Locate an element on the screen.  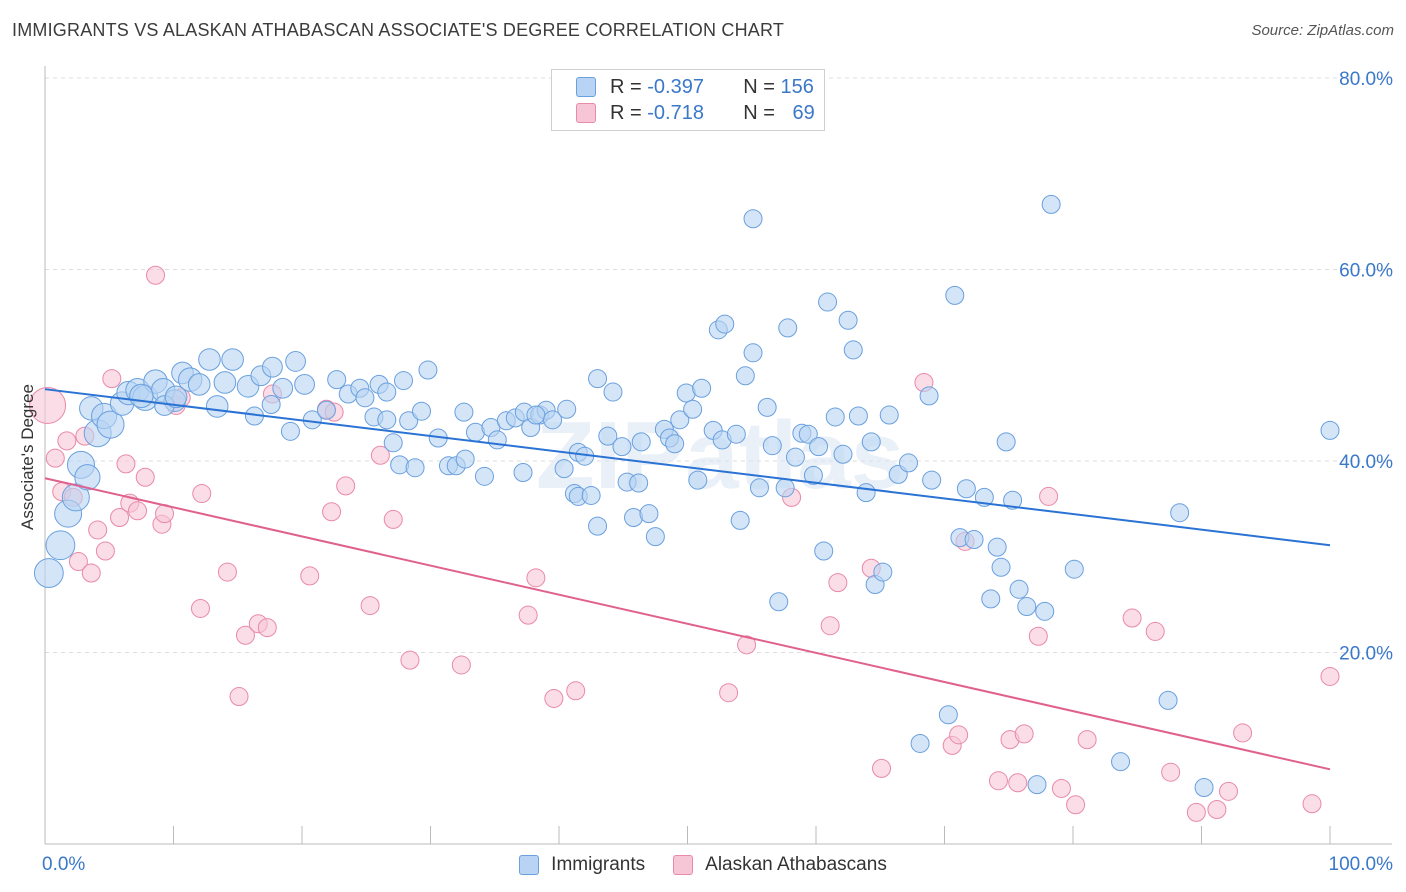
legend-r-value: -0.397 is located at coordinates (675, 86).